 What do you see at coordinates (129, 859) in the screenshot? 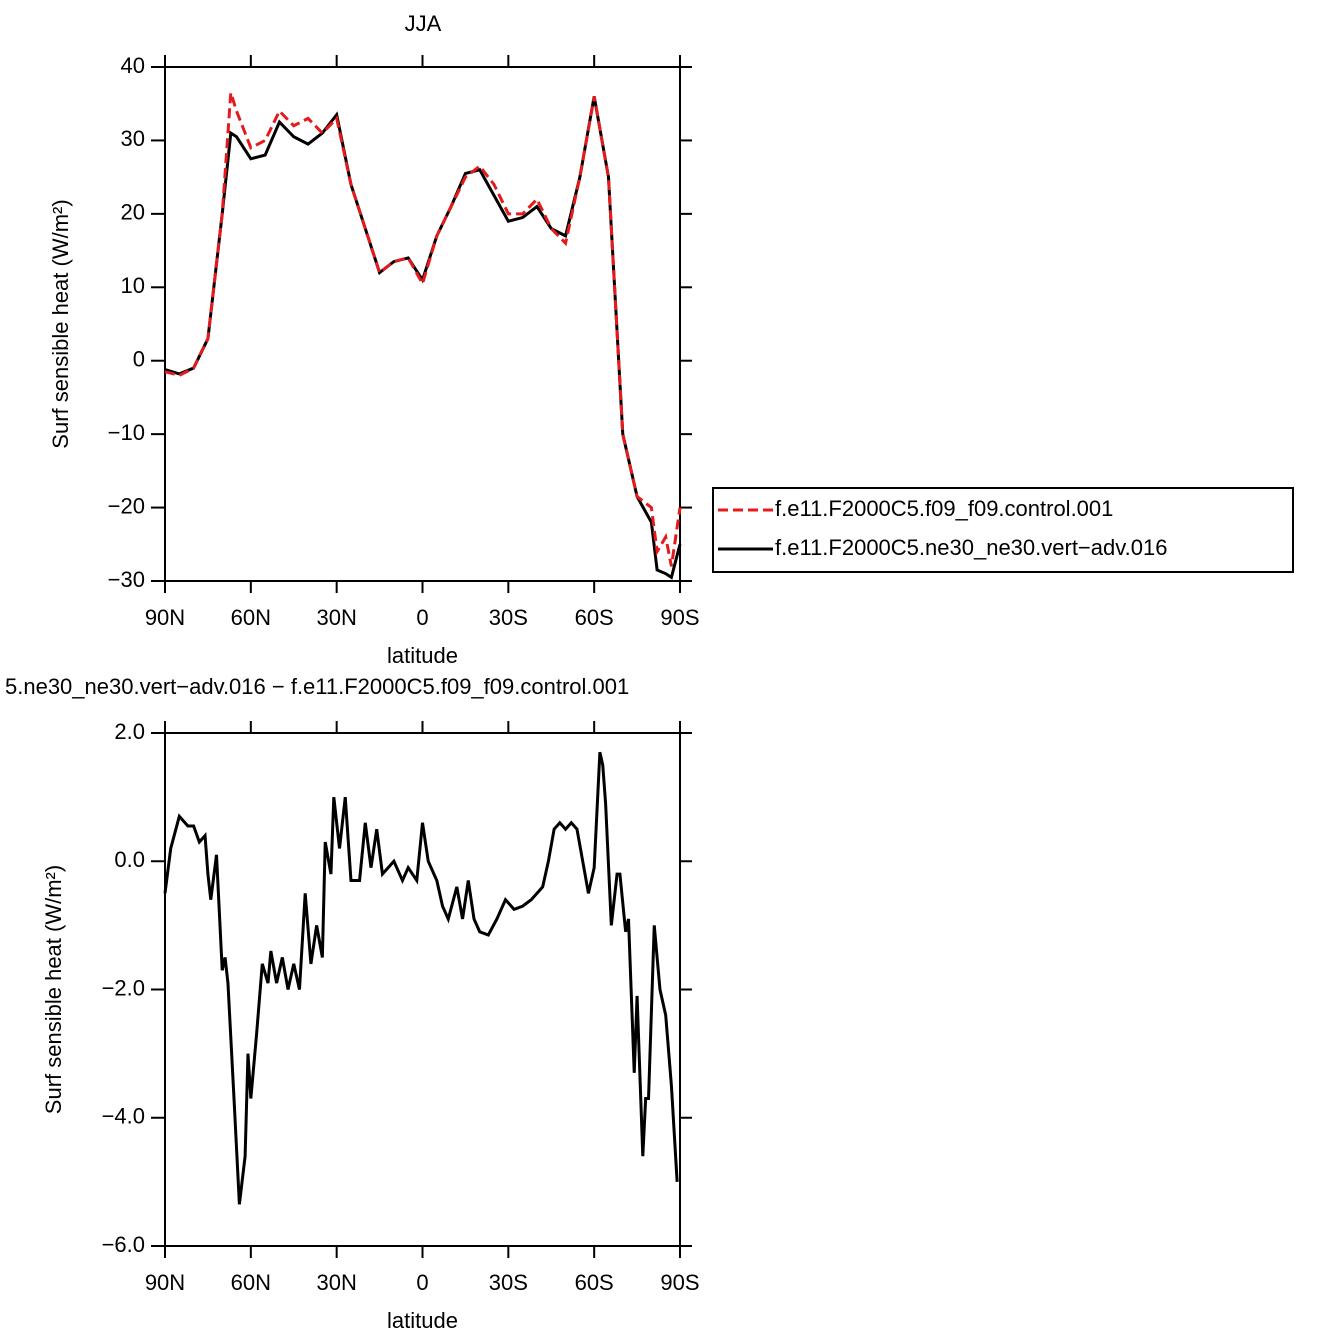
I see `y-tick-label: 0.0` at bounding box center [129, 859].